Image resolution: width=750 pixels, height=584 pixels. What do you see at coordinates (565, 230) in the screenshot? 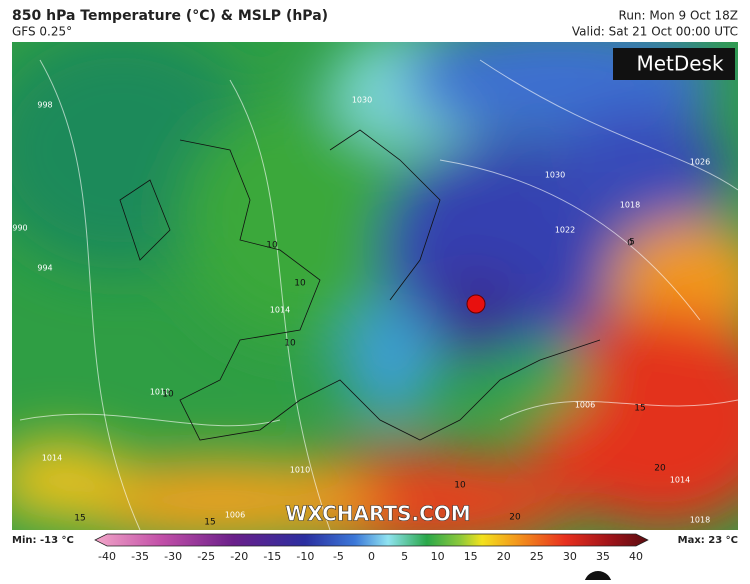
I see `isobar-label: 1022` at bounding box center [565, 230].